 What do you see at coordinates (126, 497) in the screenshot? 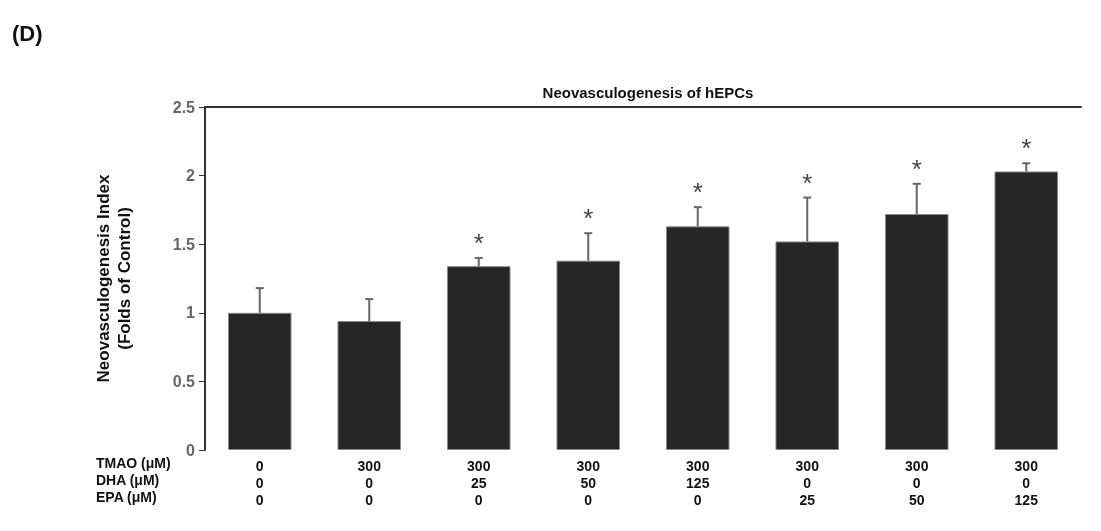
I see `text: EPA (μM)` at bounding box center [126, 497].